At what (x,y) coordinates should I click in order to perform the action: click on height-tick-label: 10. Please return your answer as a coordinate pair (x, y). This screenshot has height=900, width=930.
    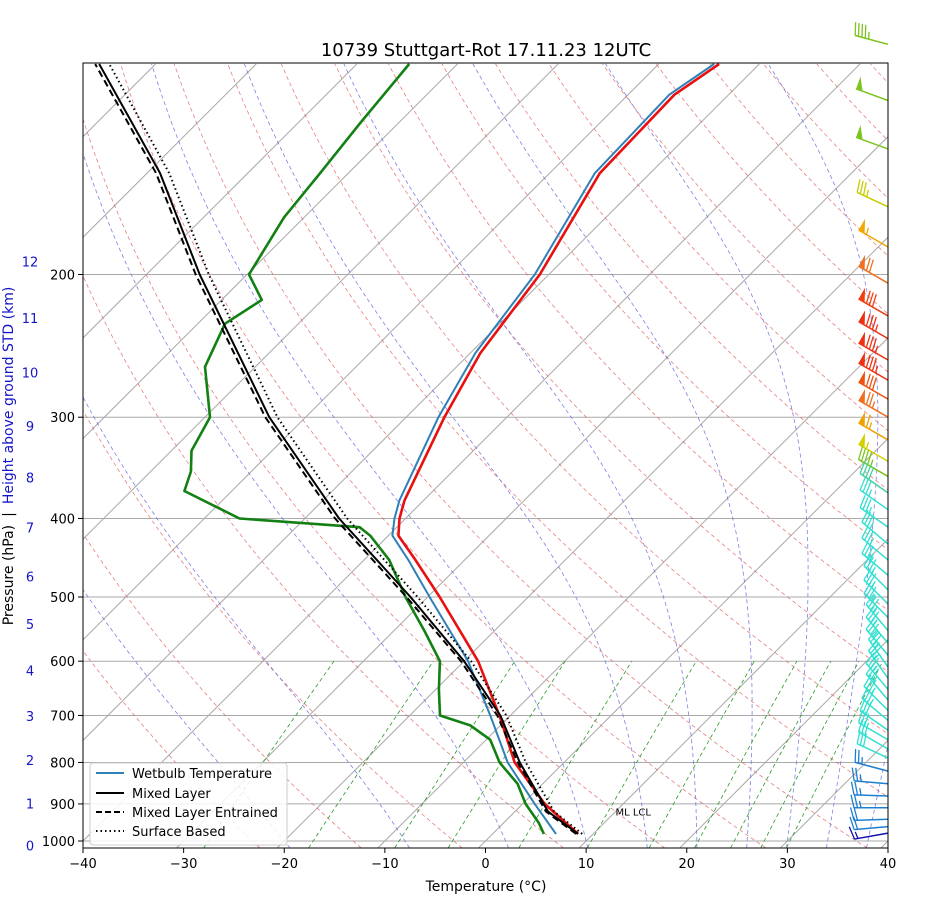
    Looking at the image, I should click on (30, 374).